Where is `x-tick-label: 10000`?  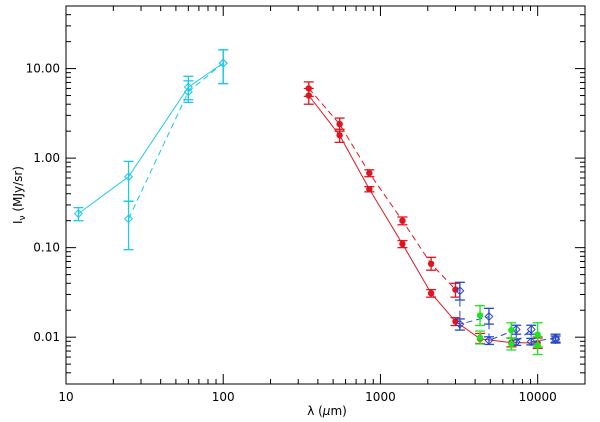 x-tick-label: 10000 is located at coordinates (538, 397).